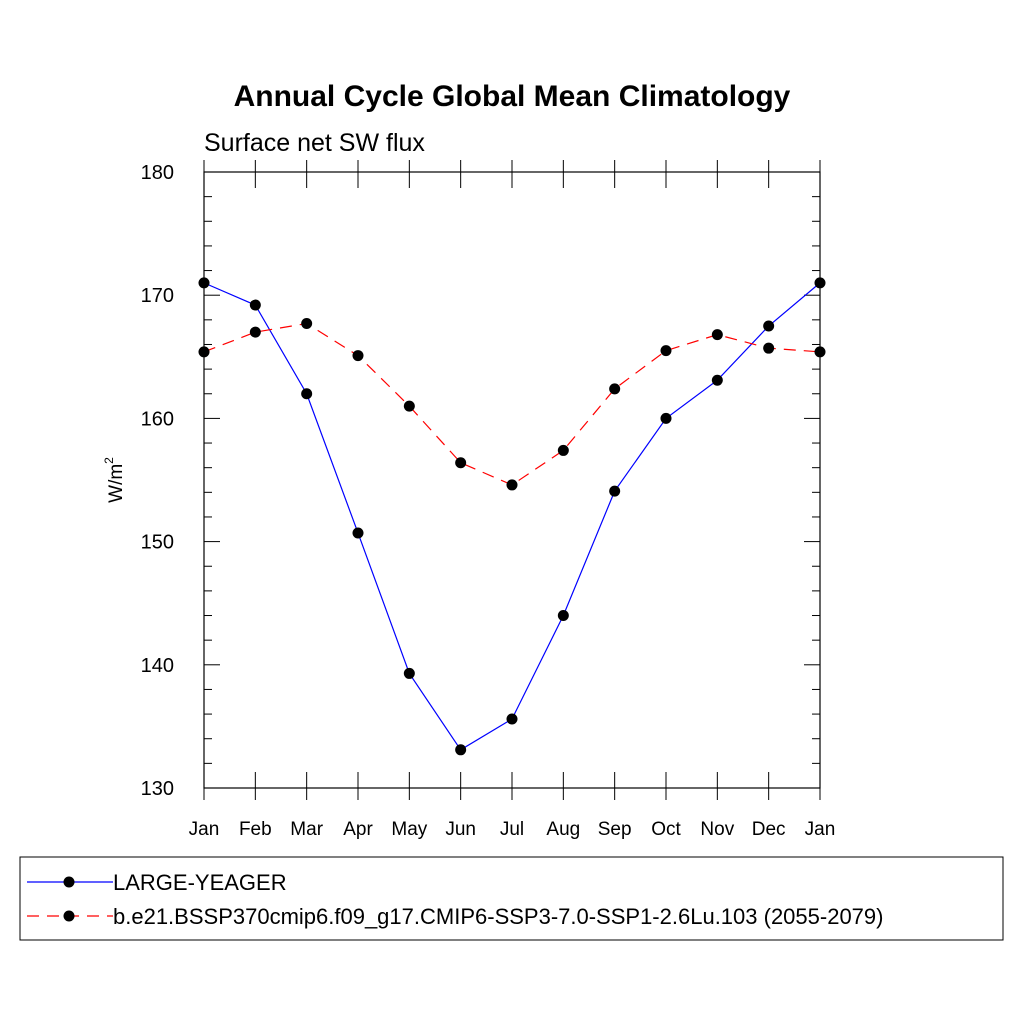  I want to click on y-tick-label: 140, so click(157, 666).